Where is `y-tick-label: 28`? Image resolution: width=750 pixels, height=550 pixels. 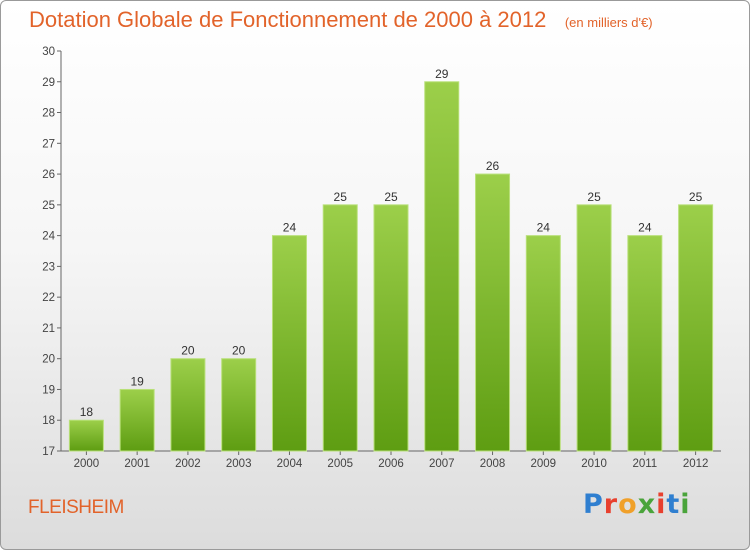
y-tick-label: 28 is located at coordinates (48, 114).